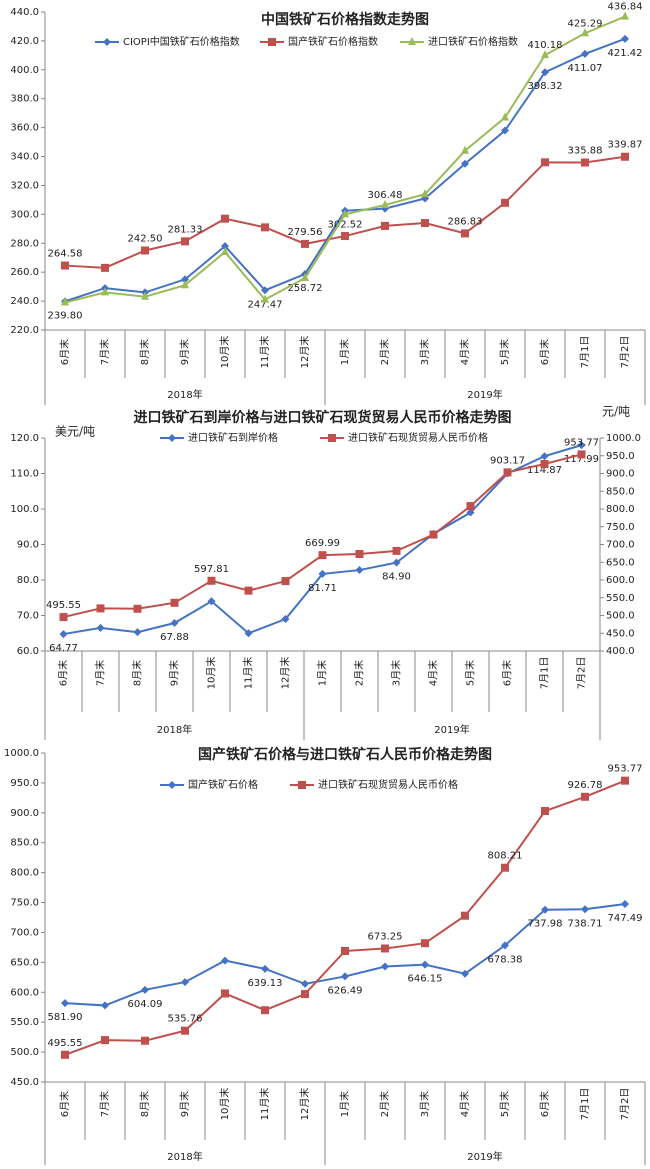 The image size is (650, 1169). I want to click on y-tick-label: 900.0, so click(24, 813).